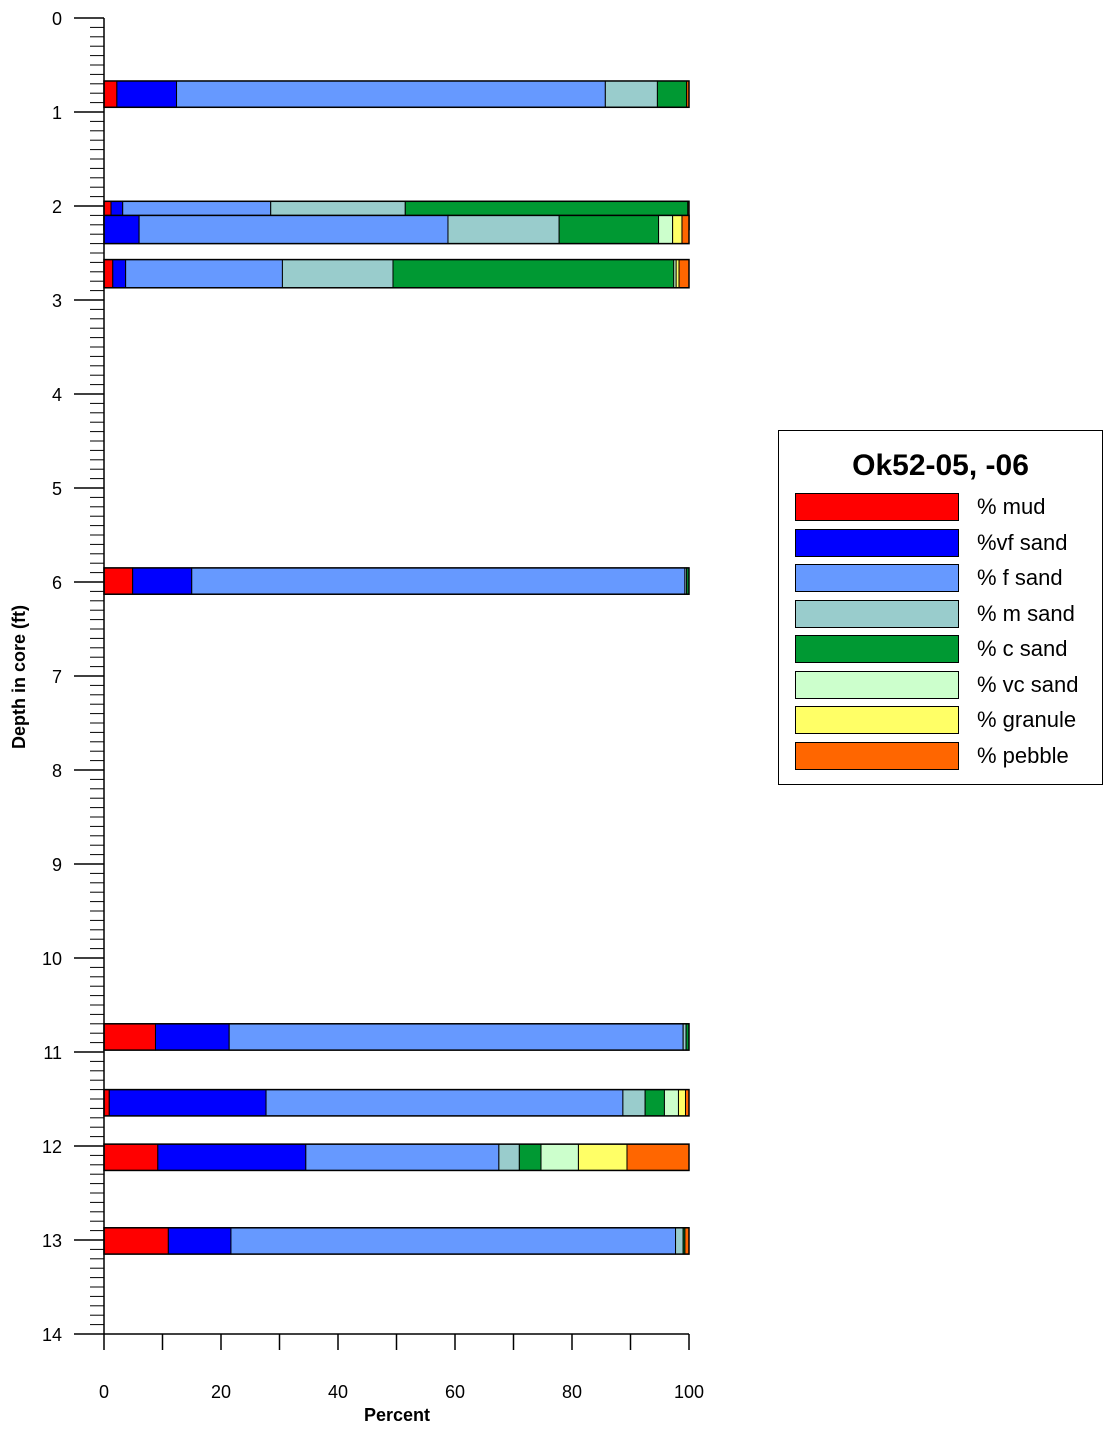  I want to click on legend-entry: % granule, so click(945, 721).